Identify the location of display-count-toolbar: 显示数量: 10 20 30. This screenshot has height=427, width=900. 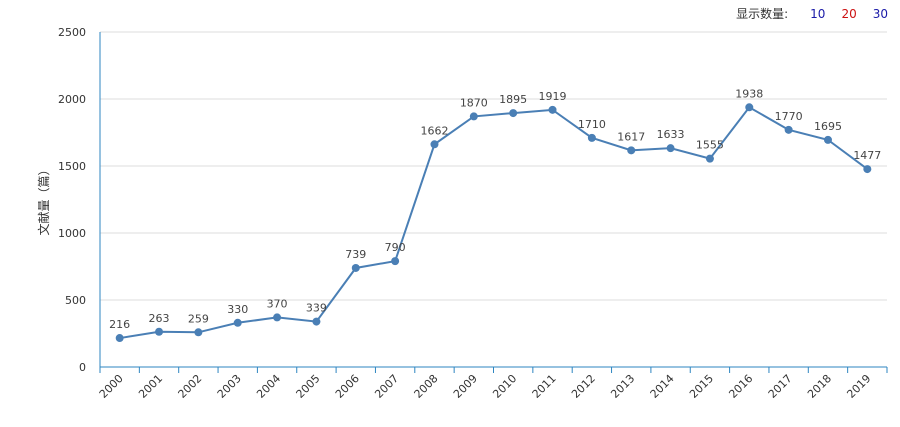
(812, 13).